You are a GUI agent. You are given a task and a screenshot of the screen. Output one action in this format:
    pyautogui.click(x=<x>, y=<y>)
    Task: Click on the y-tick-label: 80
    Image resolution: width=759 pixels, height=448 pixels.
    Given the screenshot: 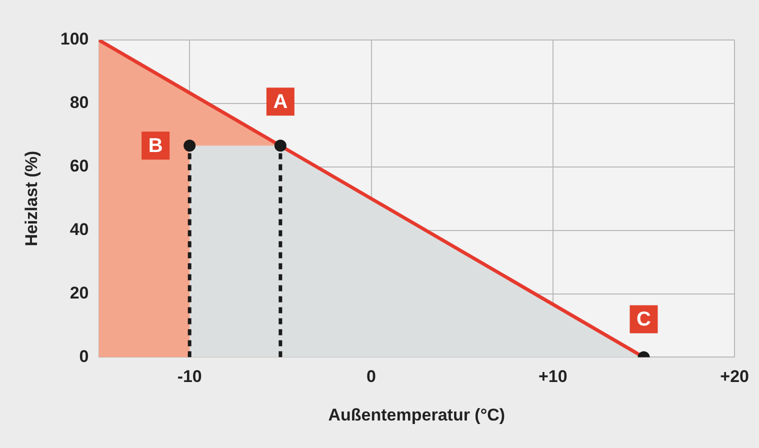 What is the action you would take?
    pyautogui.click(x=79, y=102)
    